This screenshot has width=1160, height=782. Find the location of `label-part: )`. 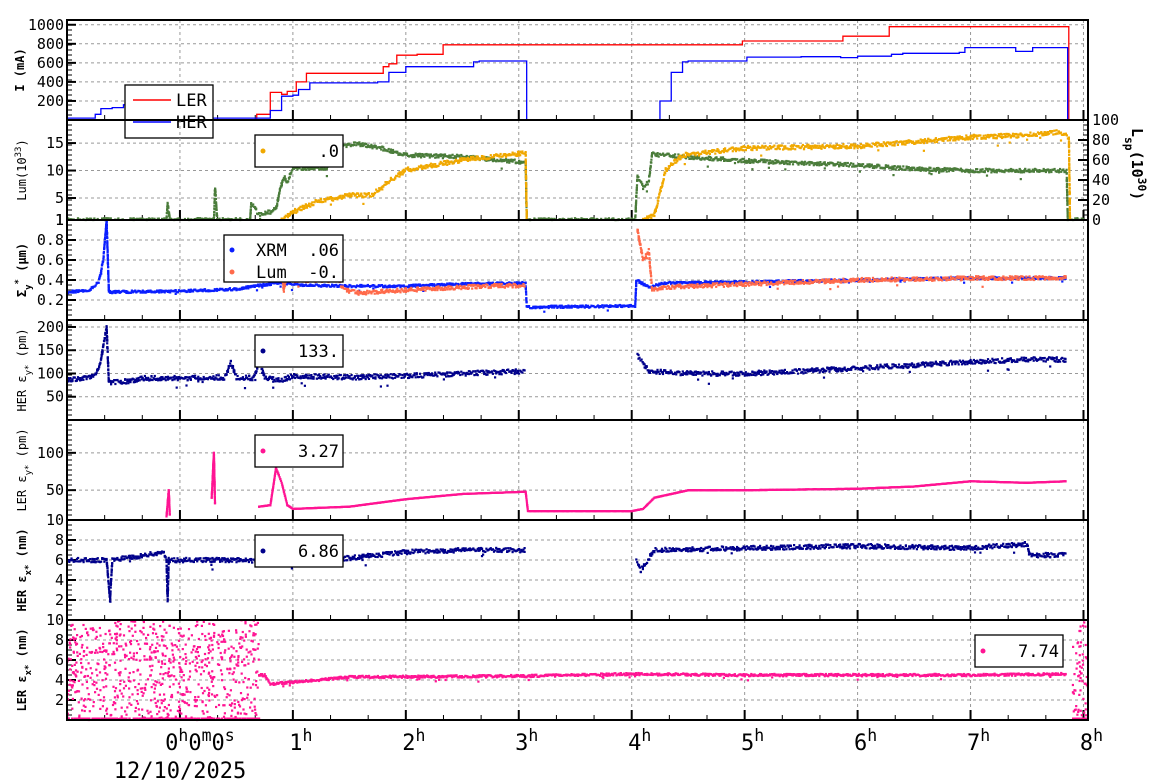

label-part: ) is located at coordinates (22, 142).